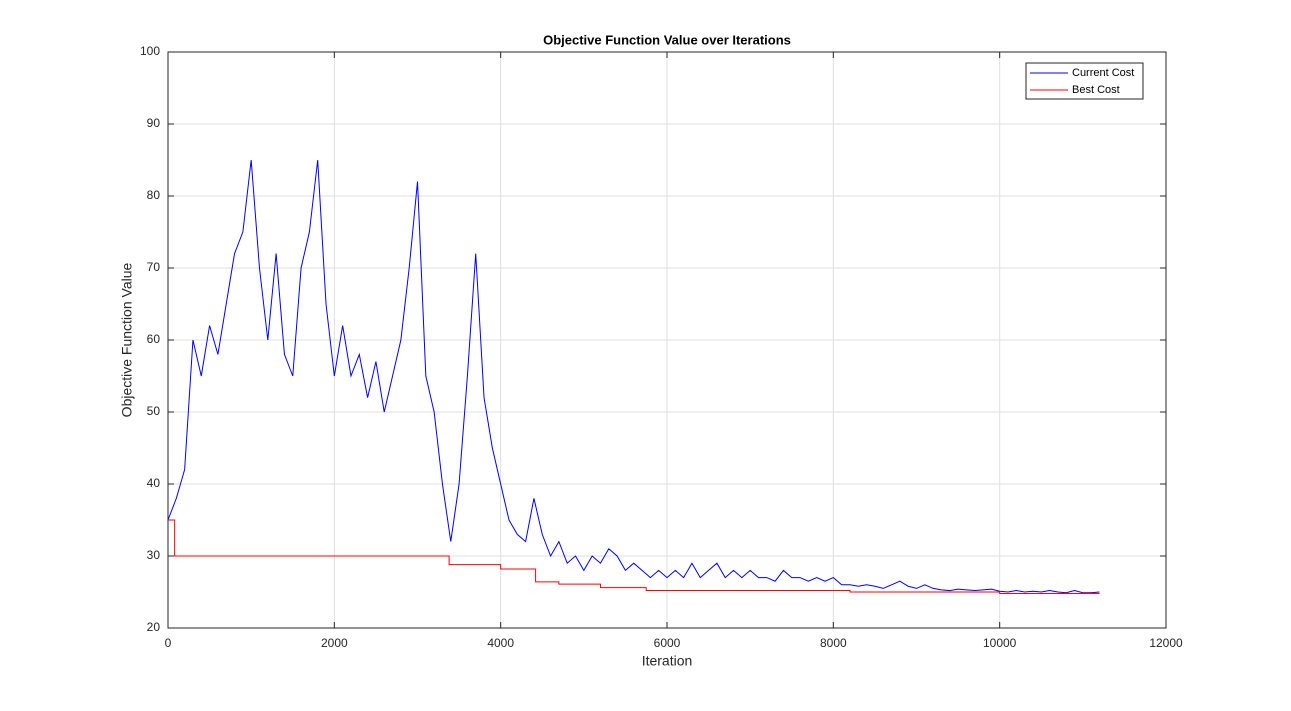 The width and height of the screenshot is (1291, 711). I want to click on x-tick-label: 10000, so click(1000, 643).